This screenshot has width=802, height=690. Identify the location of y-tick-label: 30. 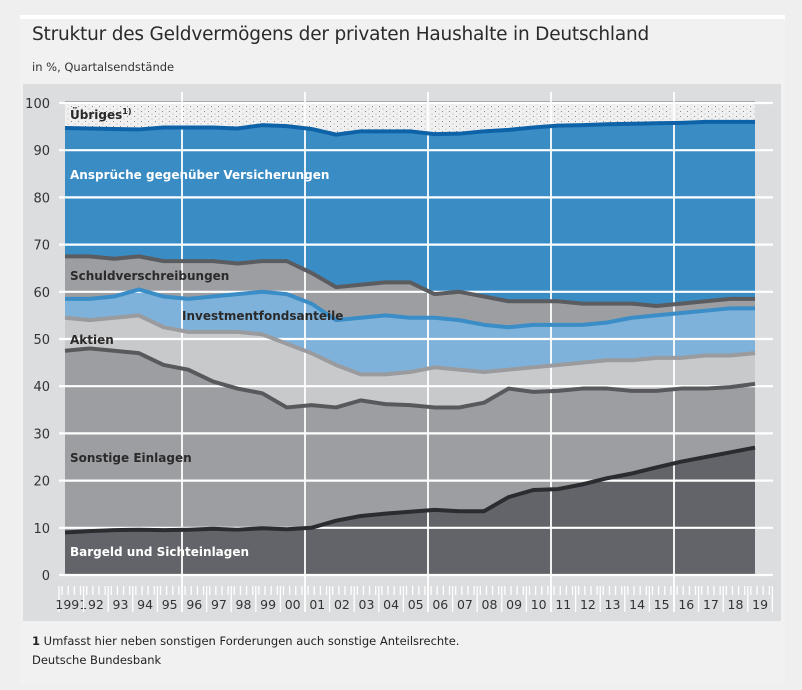
(41, 434).